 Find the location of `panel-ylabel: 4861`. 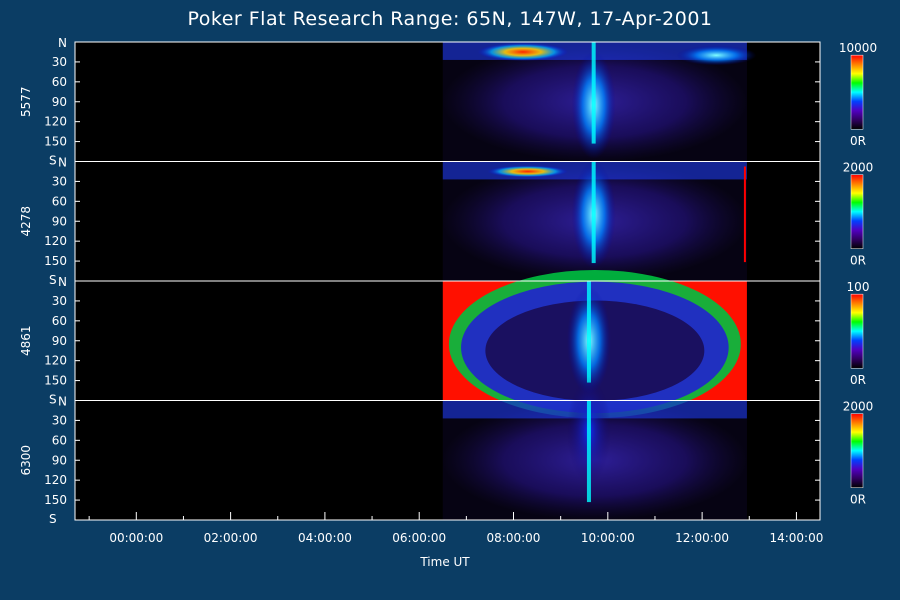

panel-ylabel: 4861 is located at coordinates (26, 340).